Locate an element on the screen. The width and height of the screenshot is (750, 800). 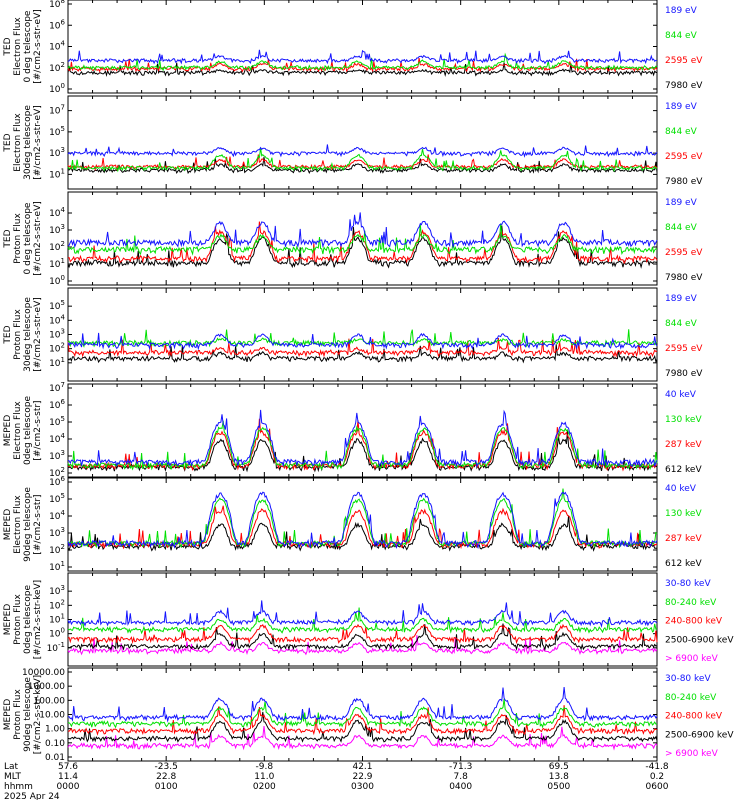
y-axis-label-5-4: [#/cm2-s-str] is located at coordinates (38, 430).